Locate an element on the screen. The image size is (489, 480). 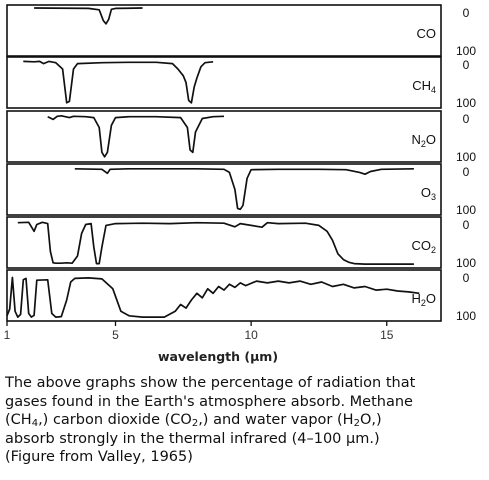
caption-line-3-part-c: ,) and water vapor (H is located at coordinates (276, 420).